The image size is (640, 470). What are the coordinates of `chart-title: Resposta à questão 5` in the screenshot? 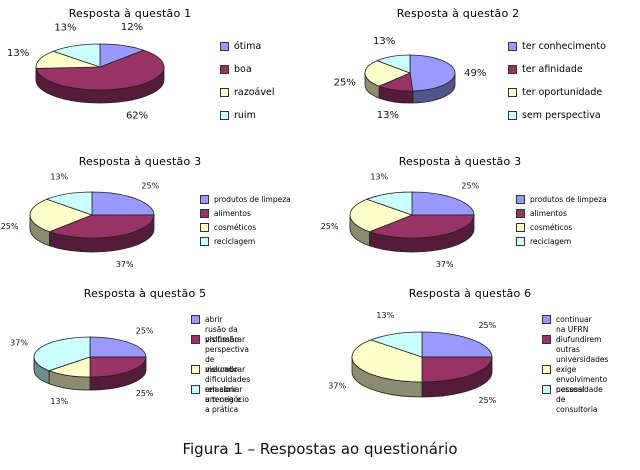 It's located at (145, 293).